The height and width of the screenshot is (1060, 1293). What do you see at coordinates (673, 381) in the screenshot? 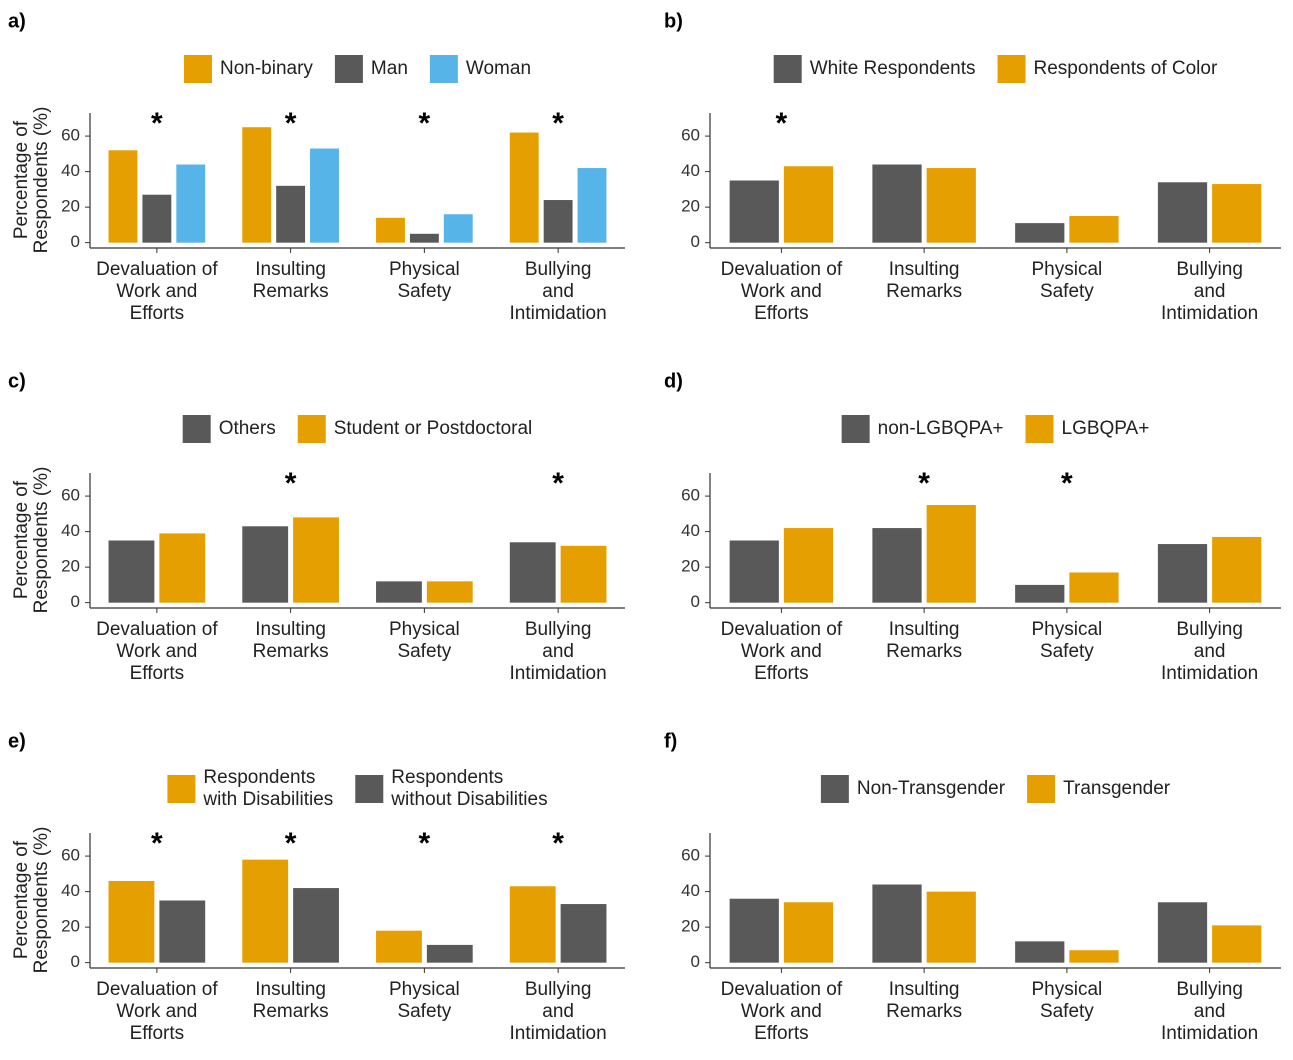
I see `panel-label: d)` at bounding box center [673, 381].